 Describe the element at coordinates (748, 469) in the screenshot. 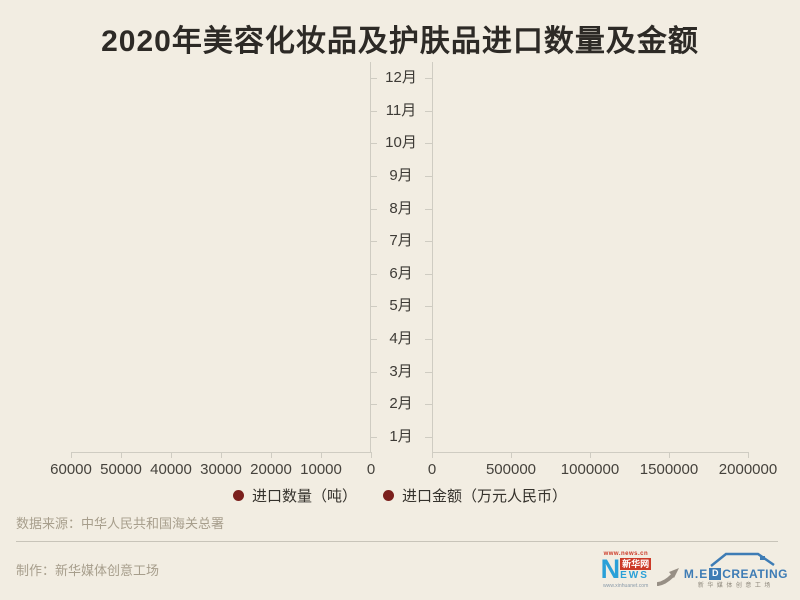

I see `right-xaxis-label: 2000000` at that location.